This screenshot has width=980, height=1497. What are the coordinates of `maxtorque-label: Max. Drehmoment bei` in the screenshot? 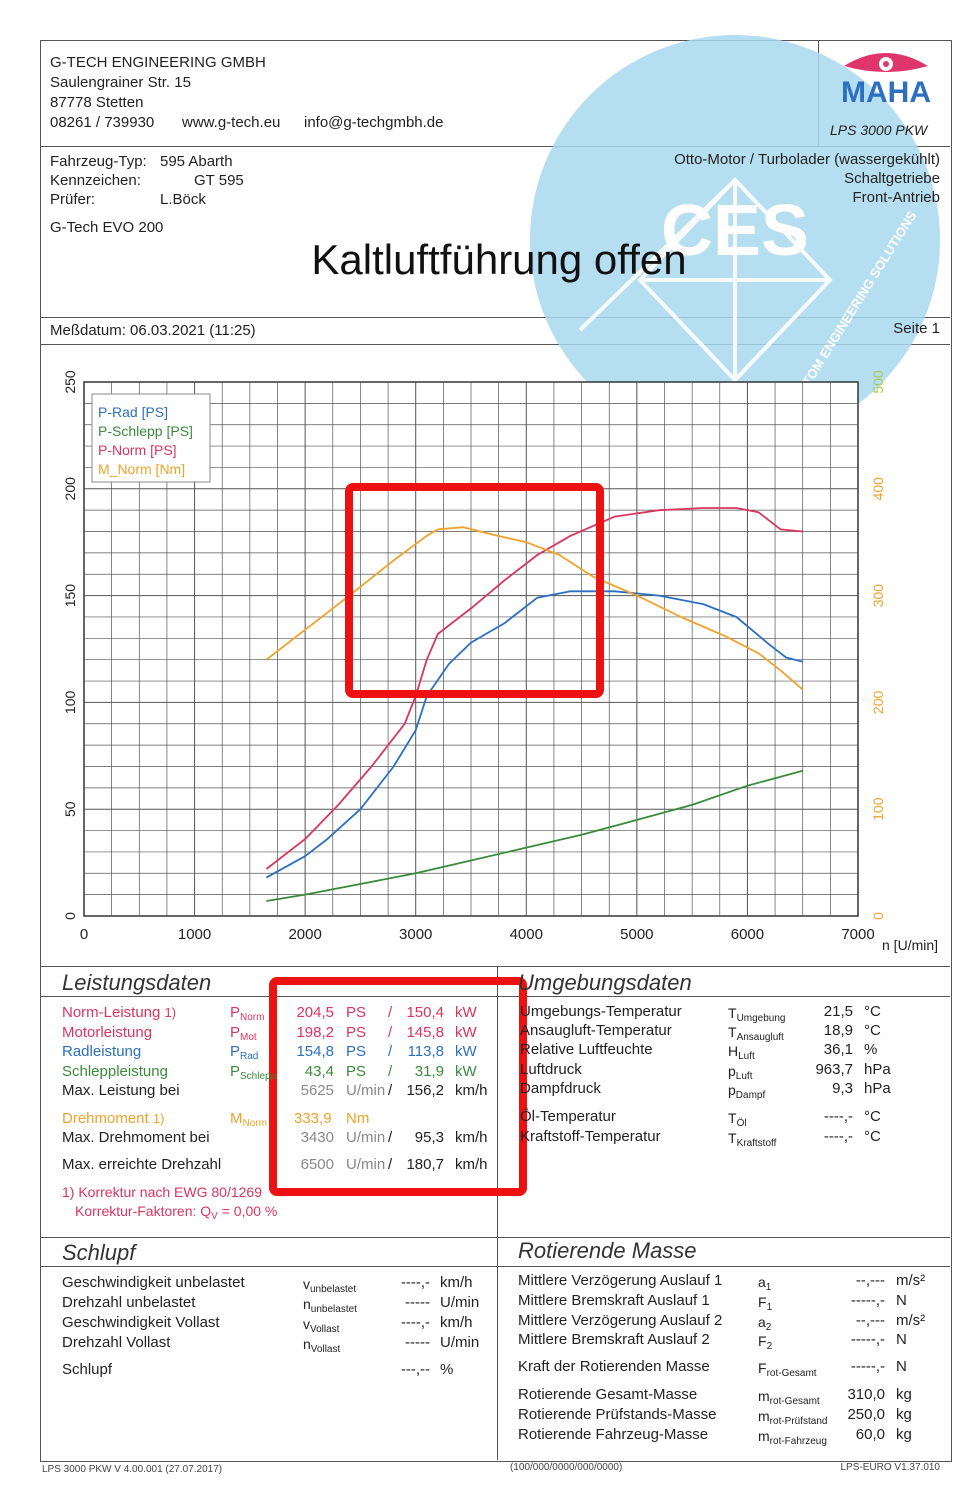 It's located at (136, 1137).